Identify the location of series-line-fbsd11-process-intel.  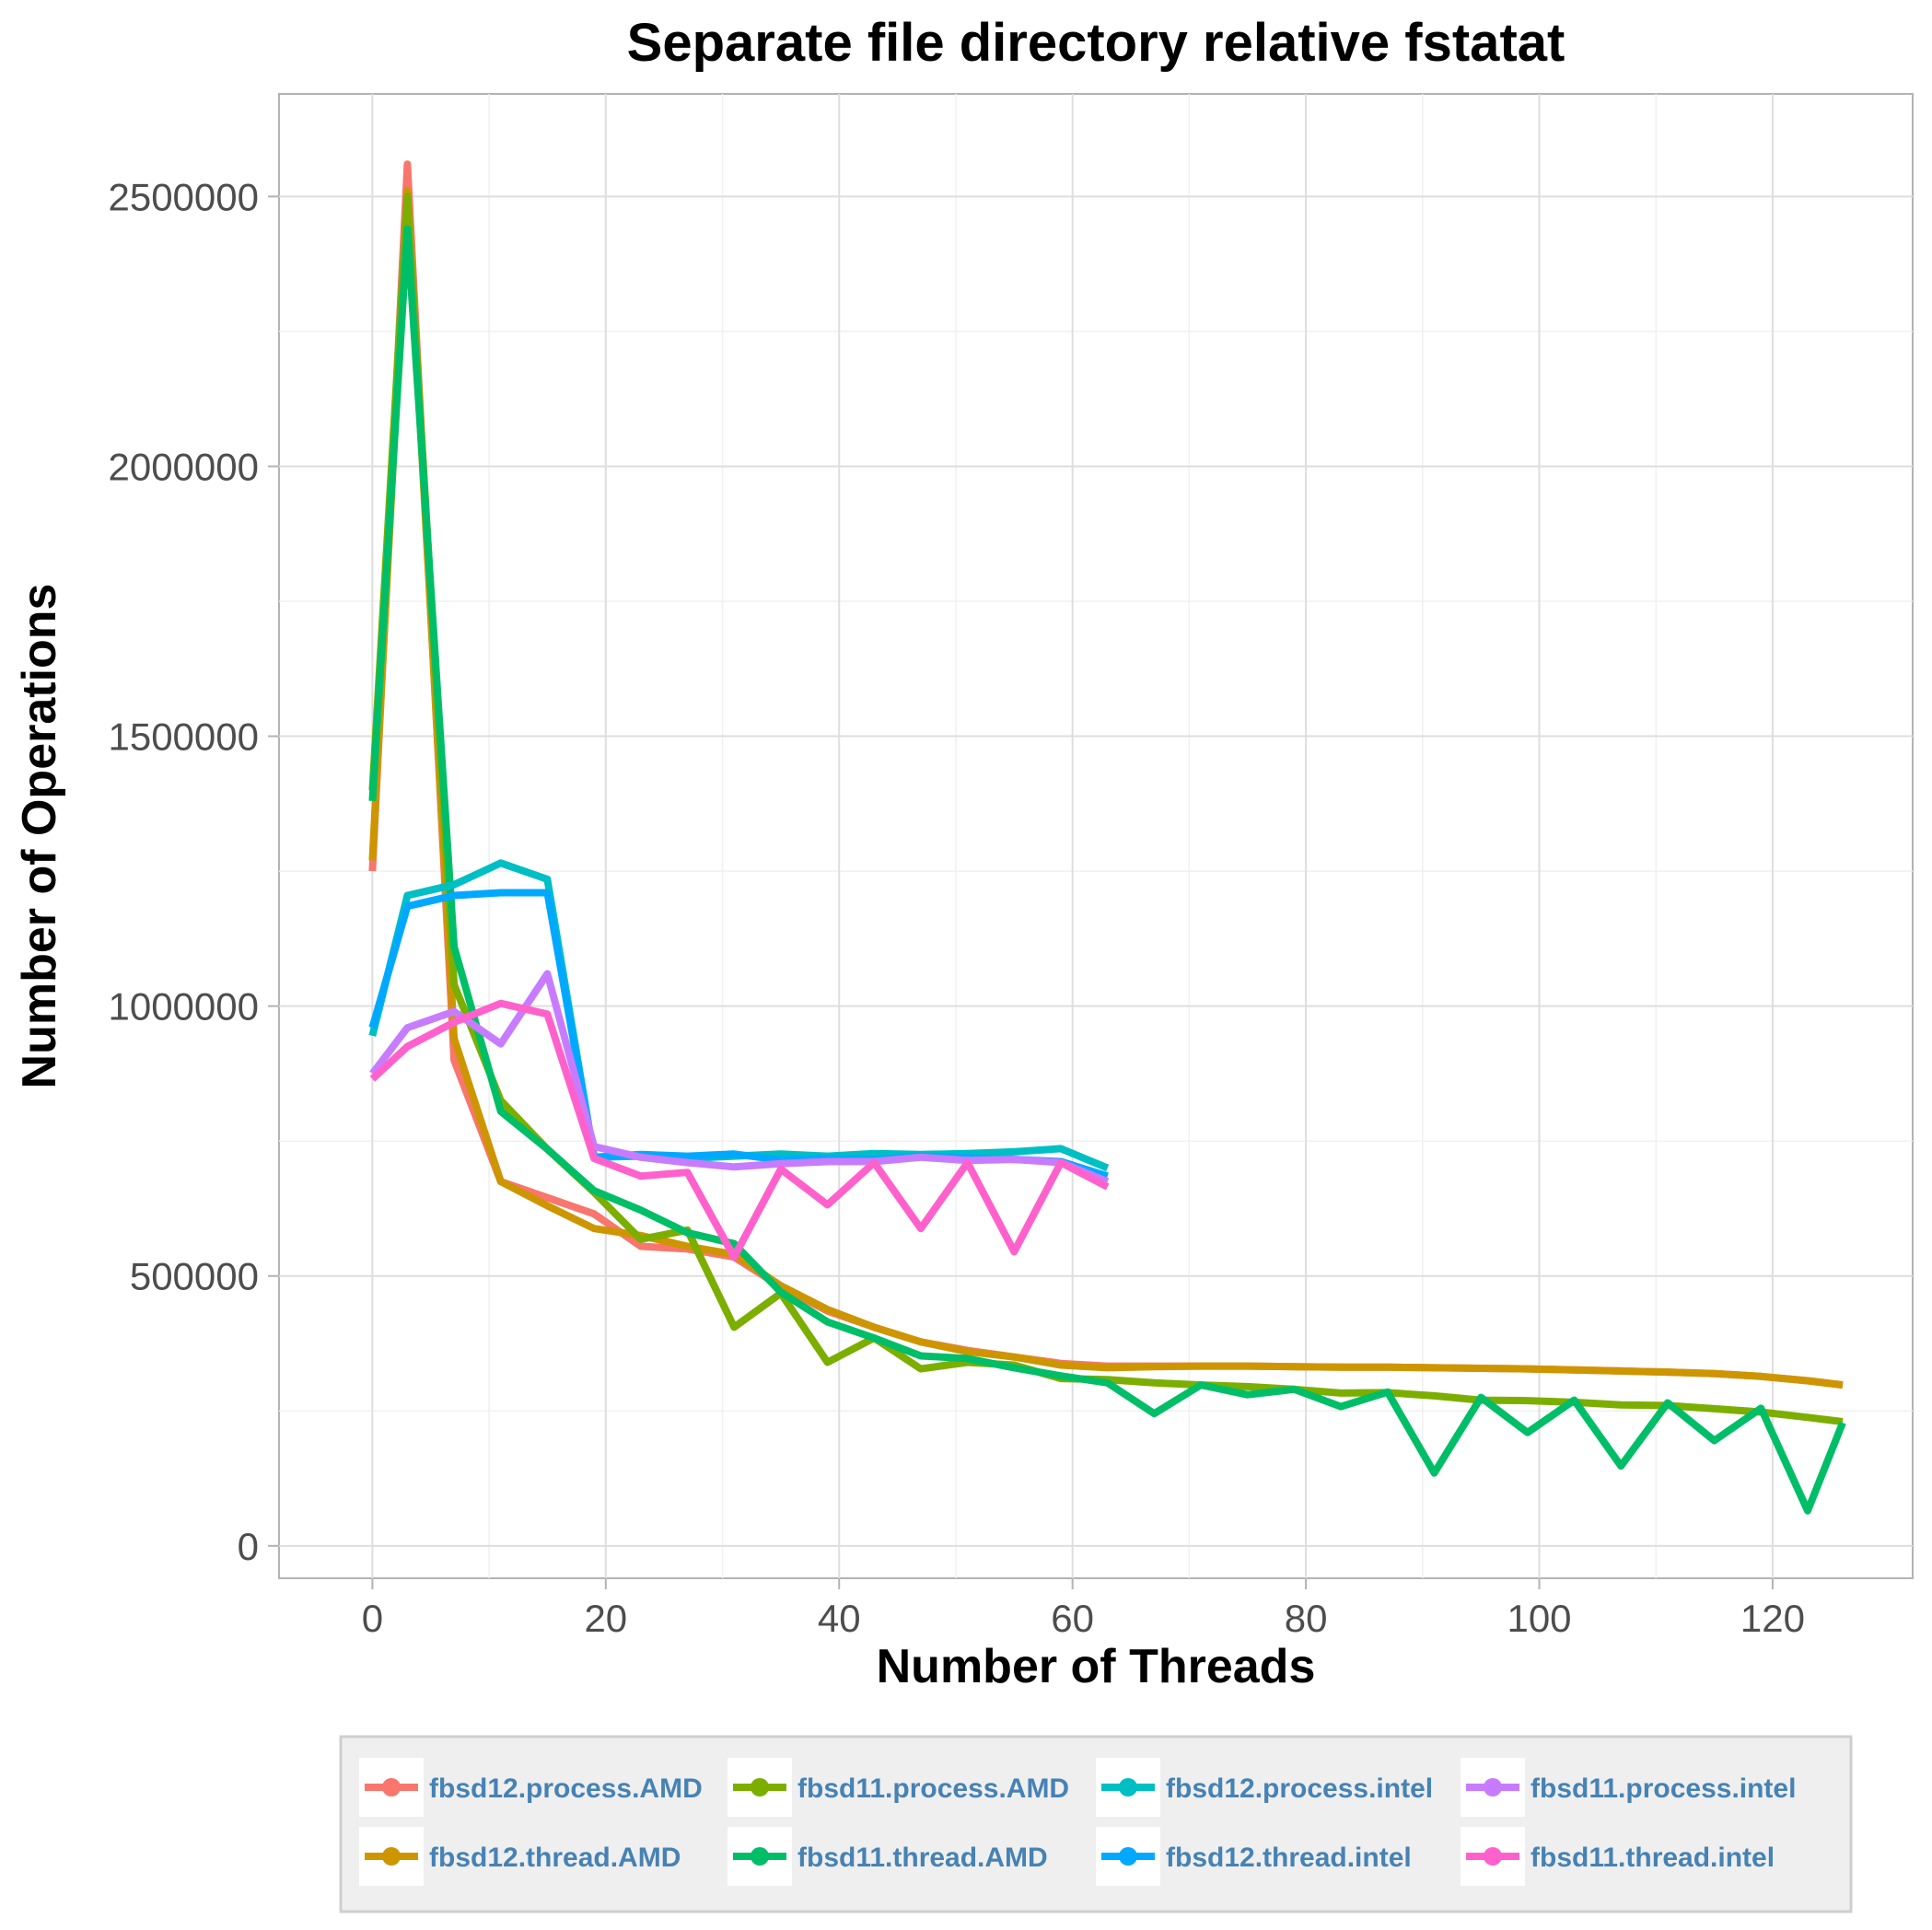
(739, 1077).